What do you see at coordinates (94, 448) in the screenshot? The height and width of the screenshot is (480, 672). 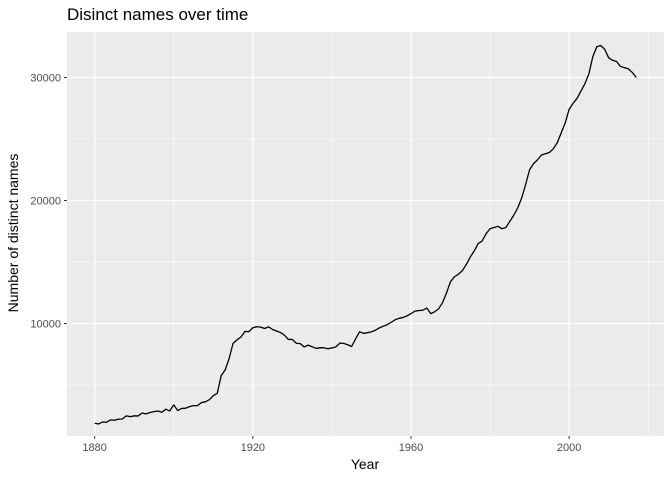 I see `x-tick-label: 1880` at bounding box center [94, 448].